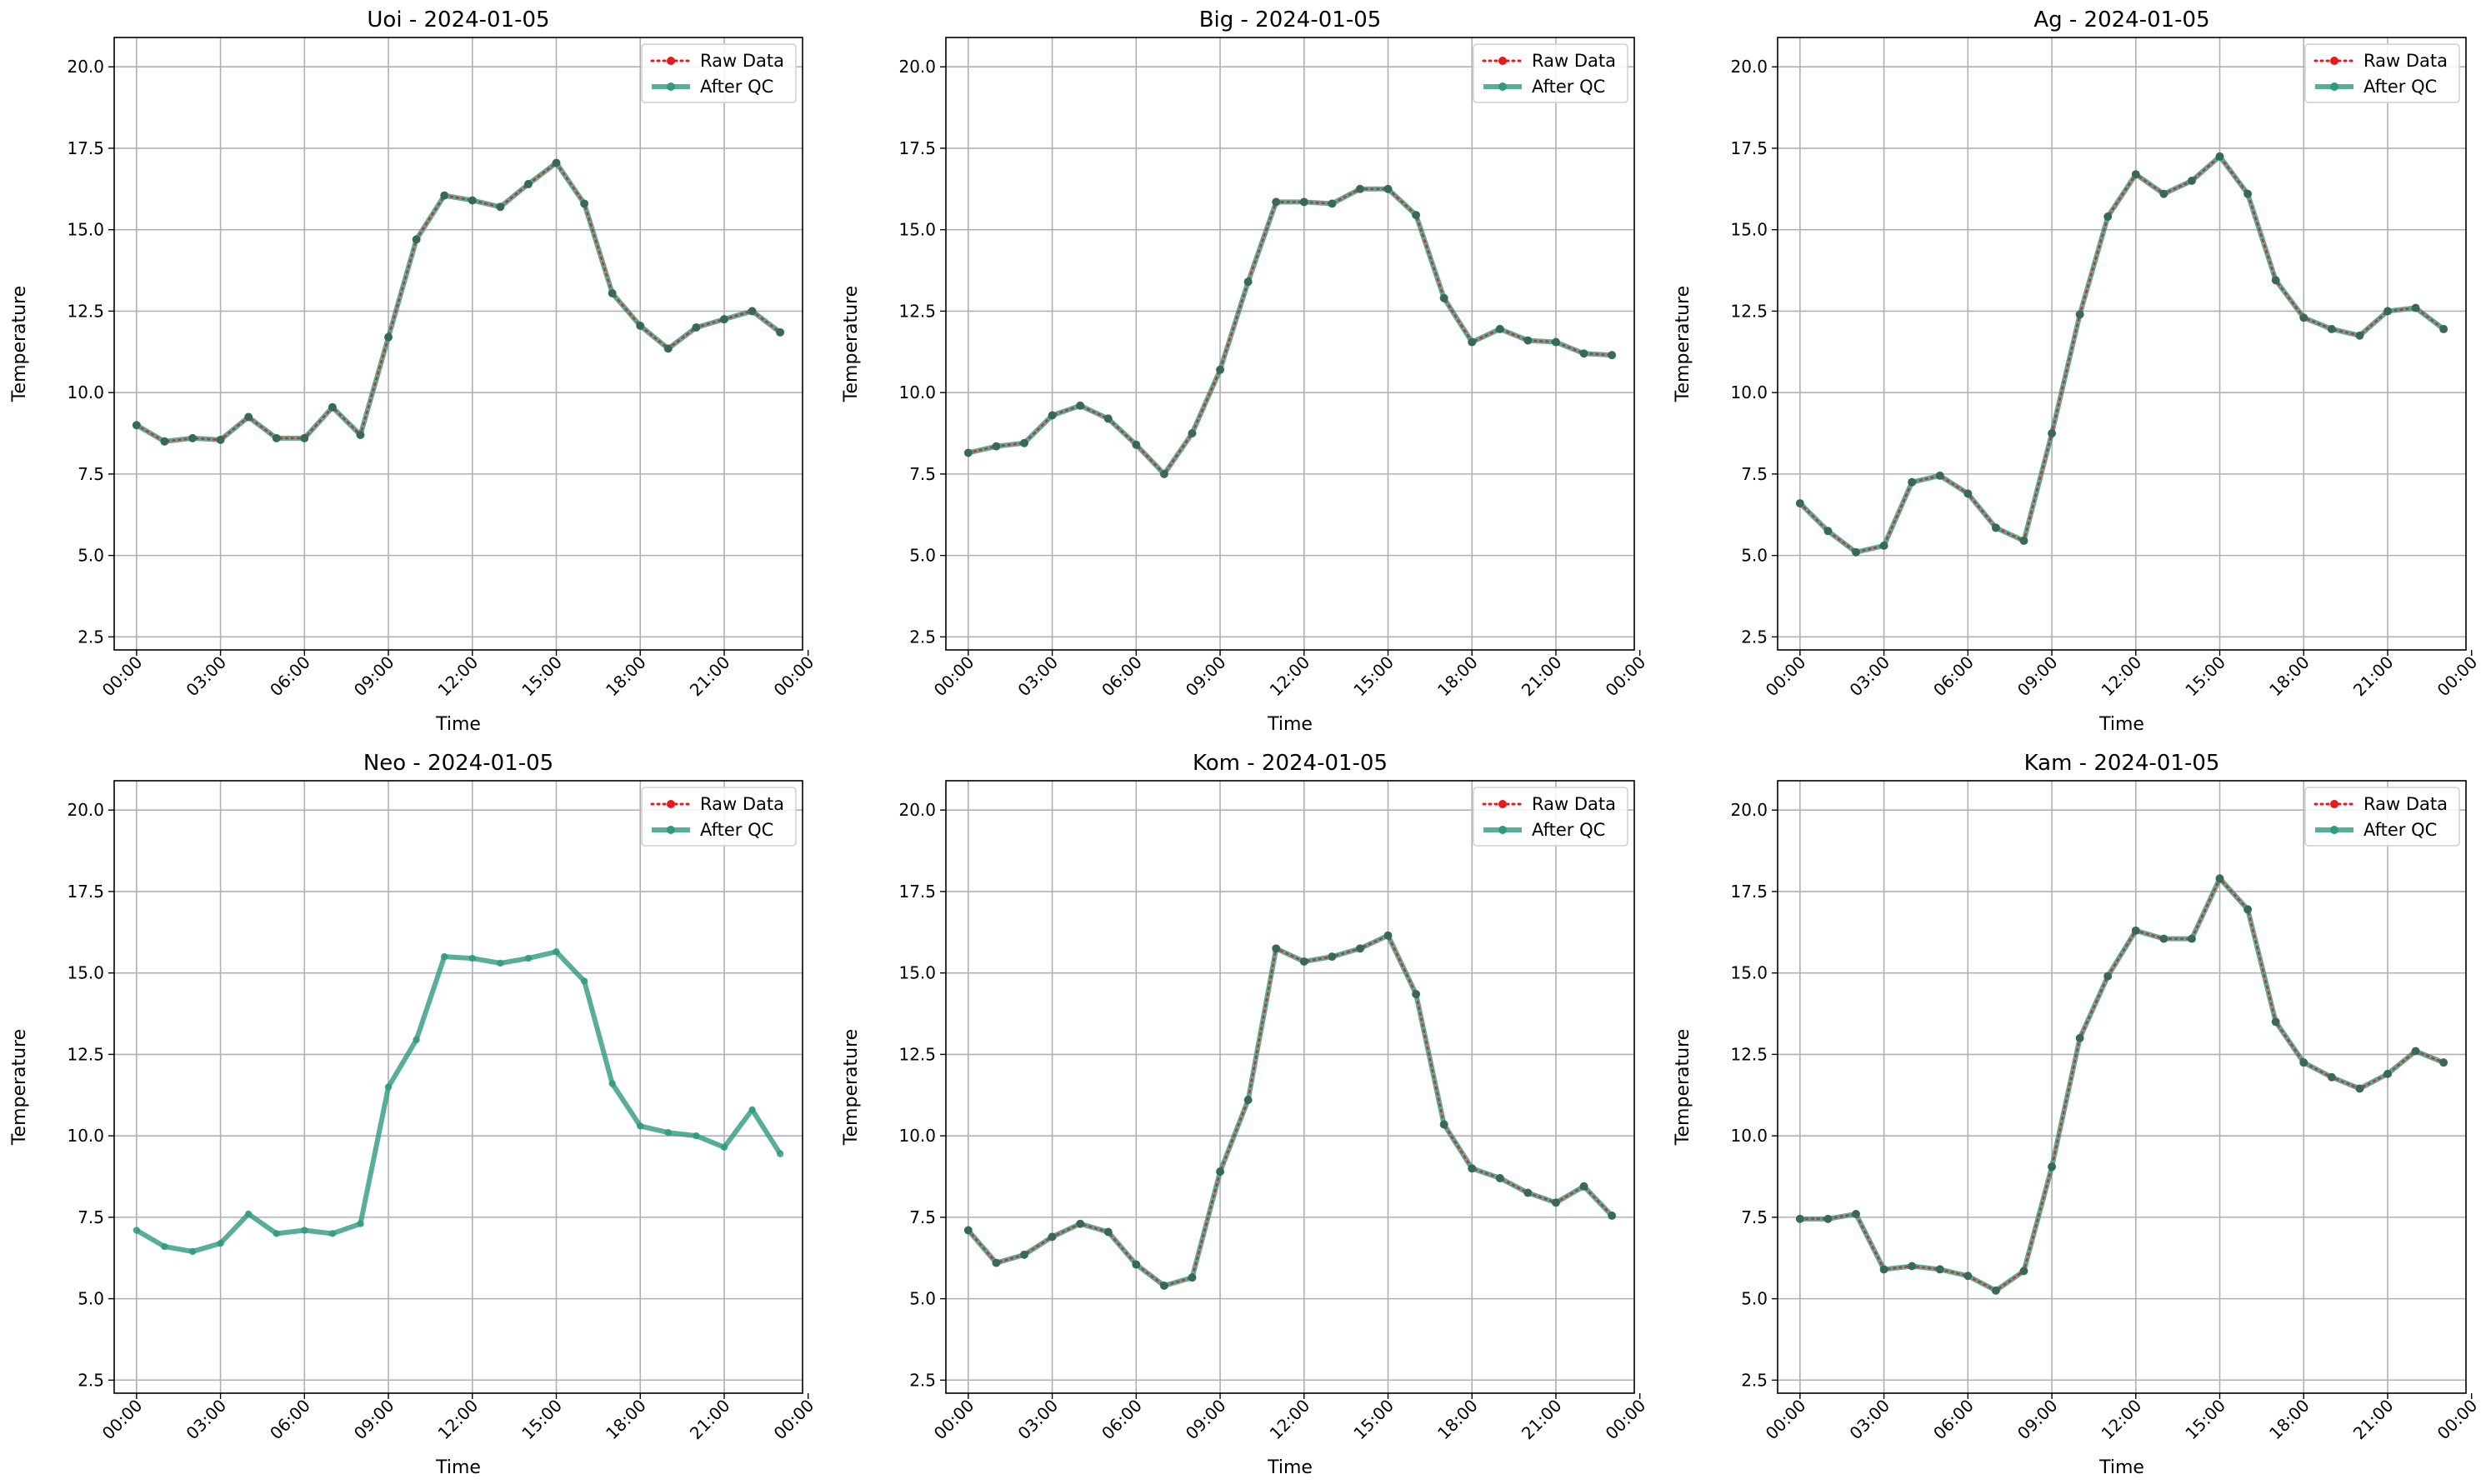 The image size is (2486, 1484). I want to click on series-line-raw-data, so click(1290, 331).